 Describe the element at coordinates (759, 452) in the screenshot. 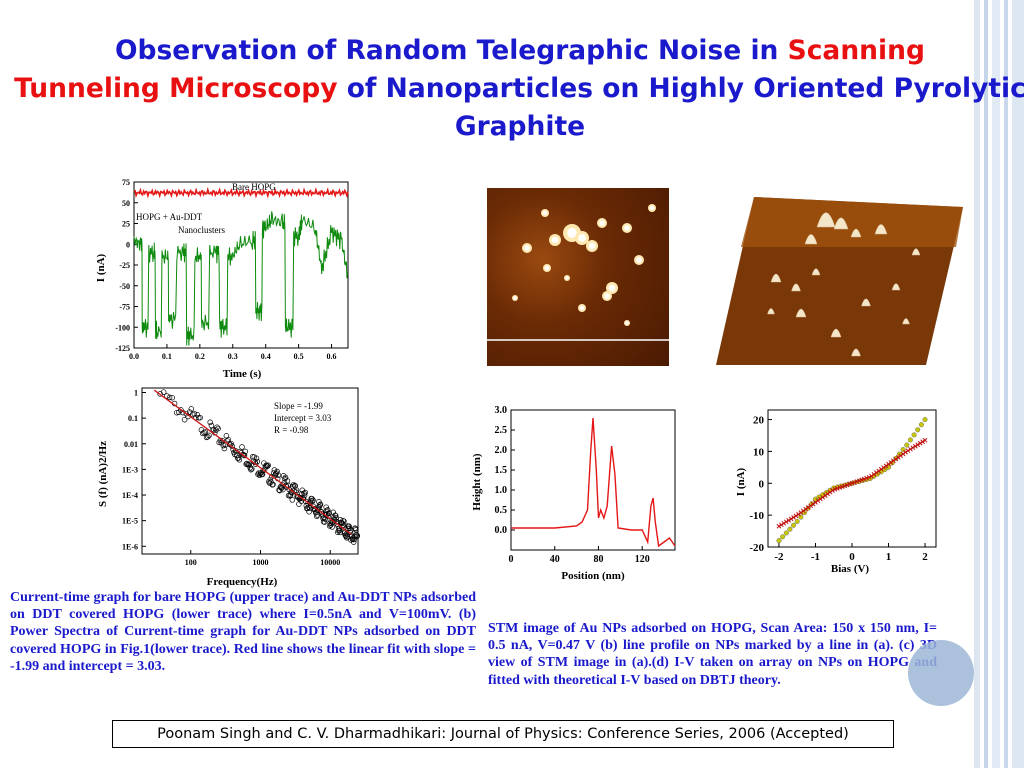

I see `y-tick-label: 10` at that location.